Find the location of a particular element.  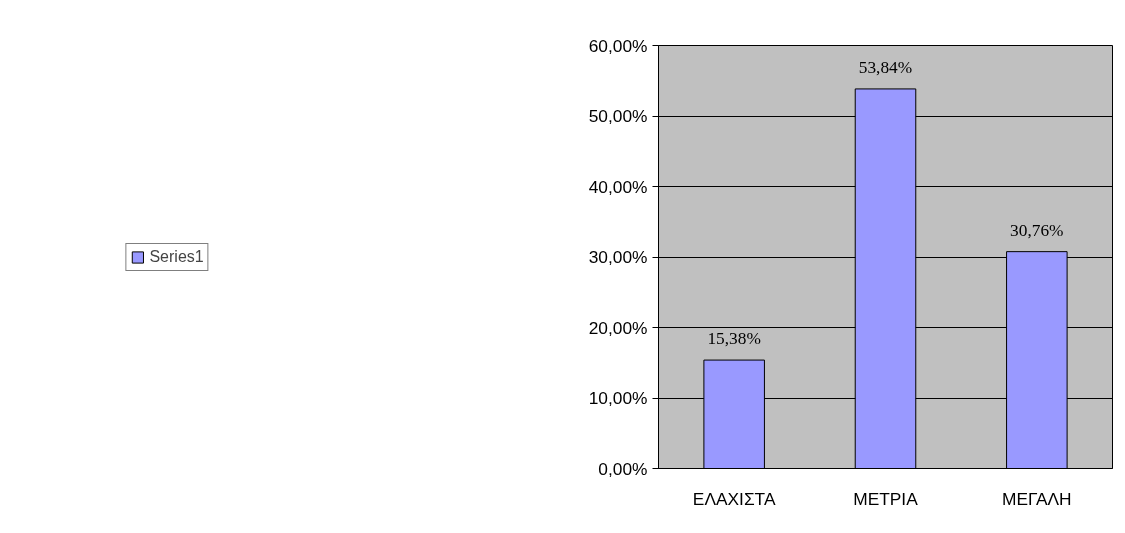

y-tick-label: 0,00% is located at coordinates (623, 468).